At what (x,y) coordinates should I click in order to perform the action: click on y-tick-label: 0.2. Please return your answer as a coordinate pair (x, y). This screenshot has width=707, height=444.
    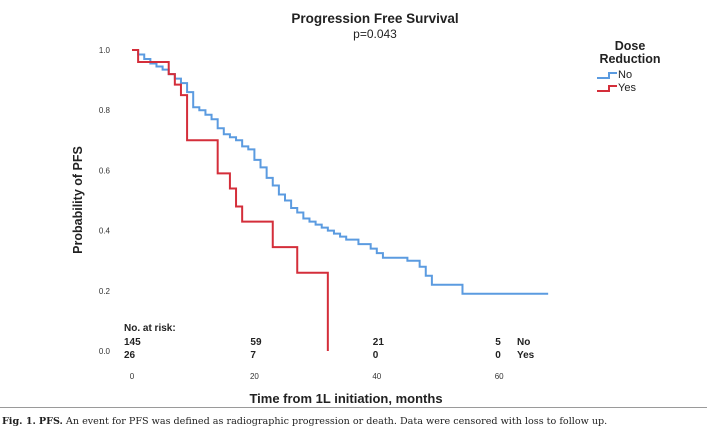
    Looking at the image, I should click on (105, 291).